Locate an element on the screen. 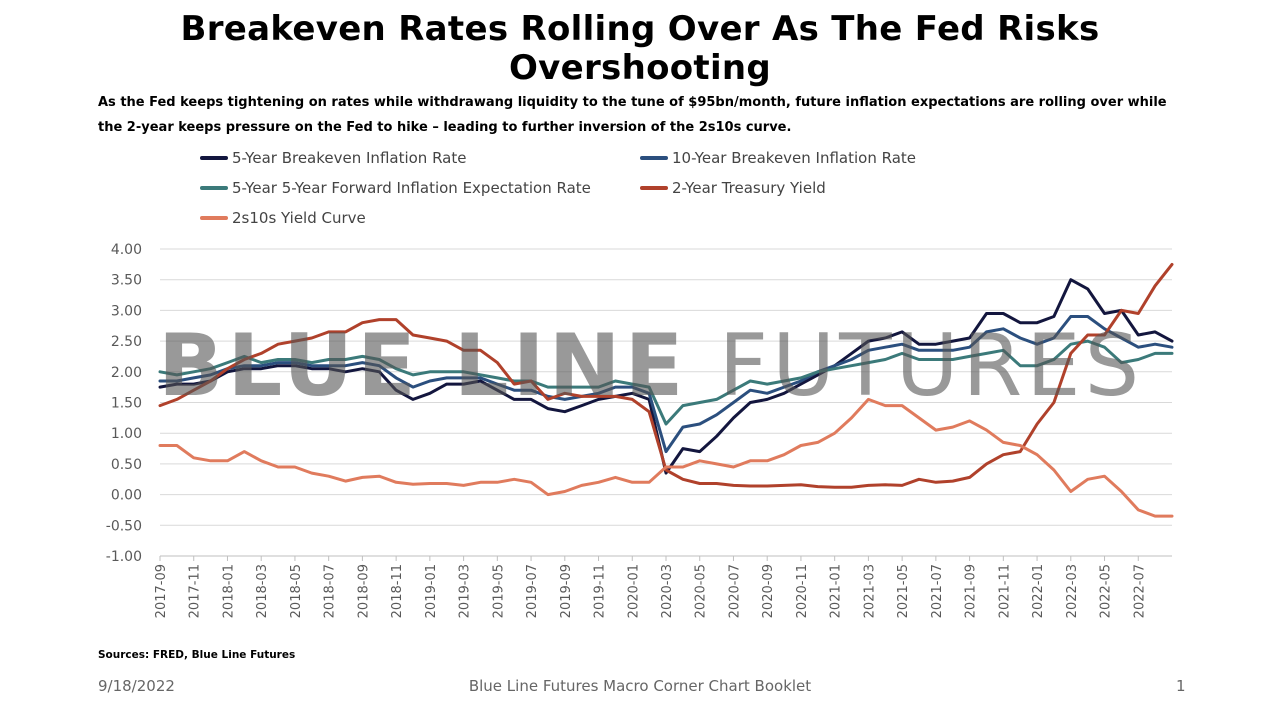 The image size is (1280, 720). legend-label-be5: 5-Year Breakeven Inflation Rate is located at coordinates (349, 158).